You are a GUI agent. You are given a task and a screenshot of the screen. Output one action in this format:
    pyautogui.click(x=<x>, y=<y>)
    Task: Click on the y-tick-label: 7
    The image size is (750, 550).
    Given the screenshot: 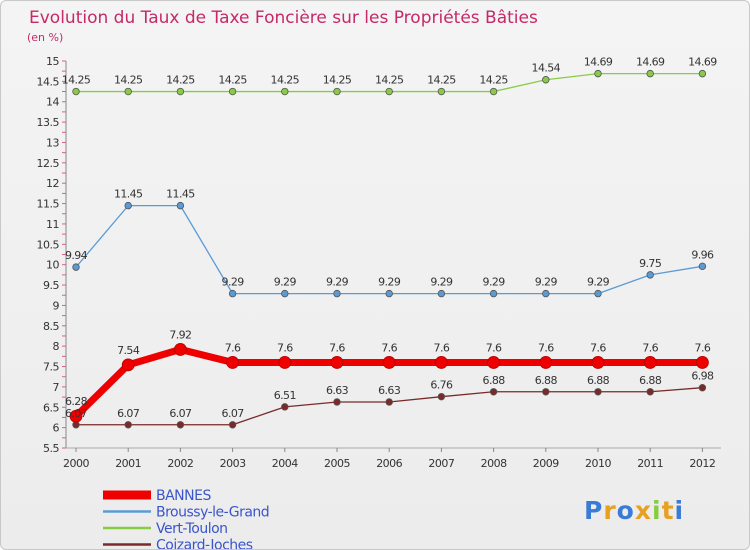 What is the action you would take?
    pyautogui.click(x=56, y=387)
    